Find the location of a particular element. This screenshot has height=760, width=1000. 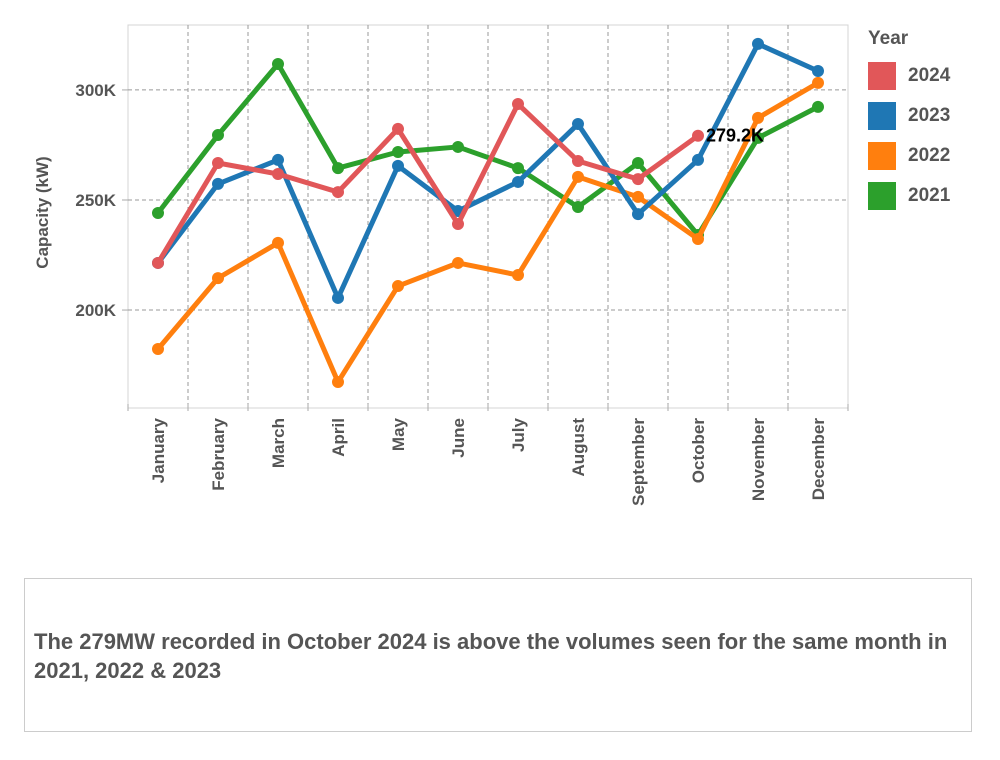

x-tick-label: January is located at coordinates (158, 450).